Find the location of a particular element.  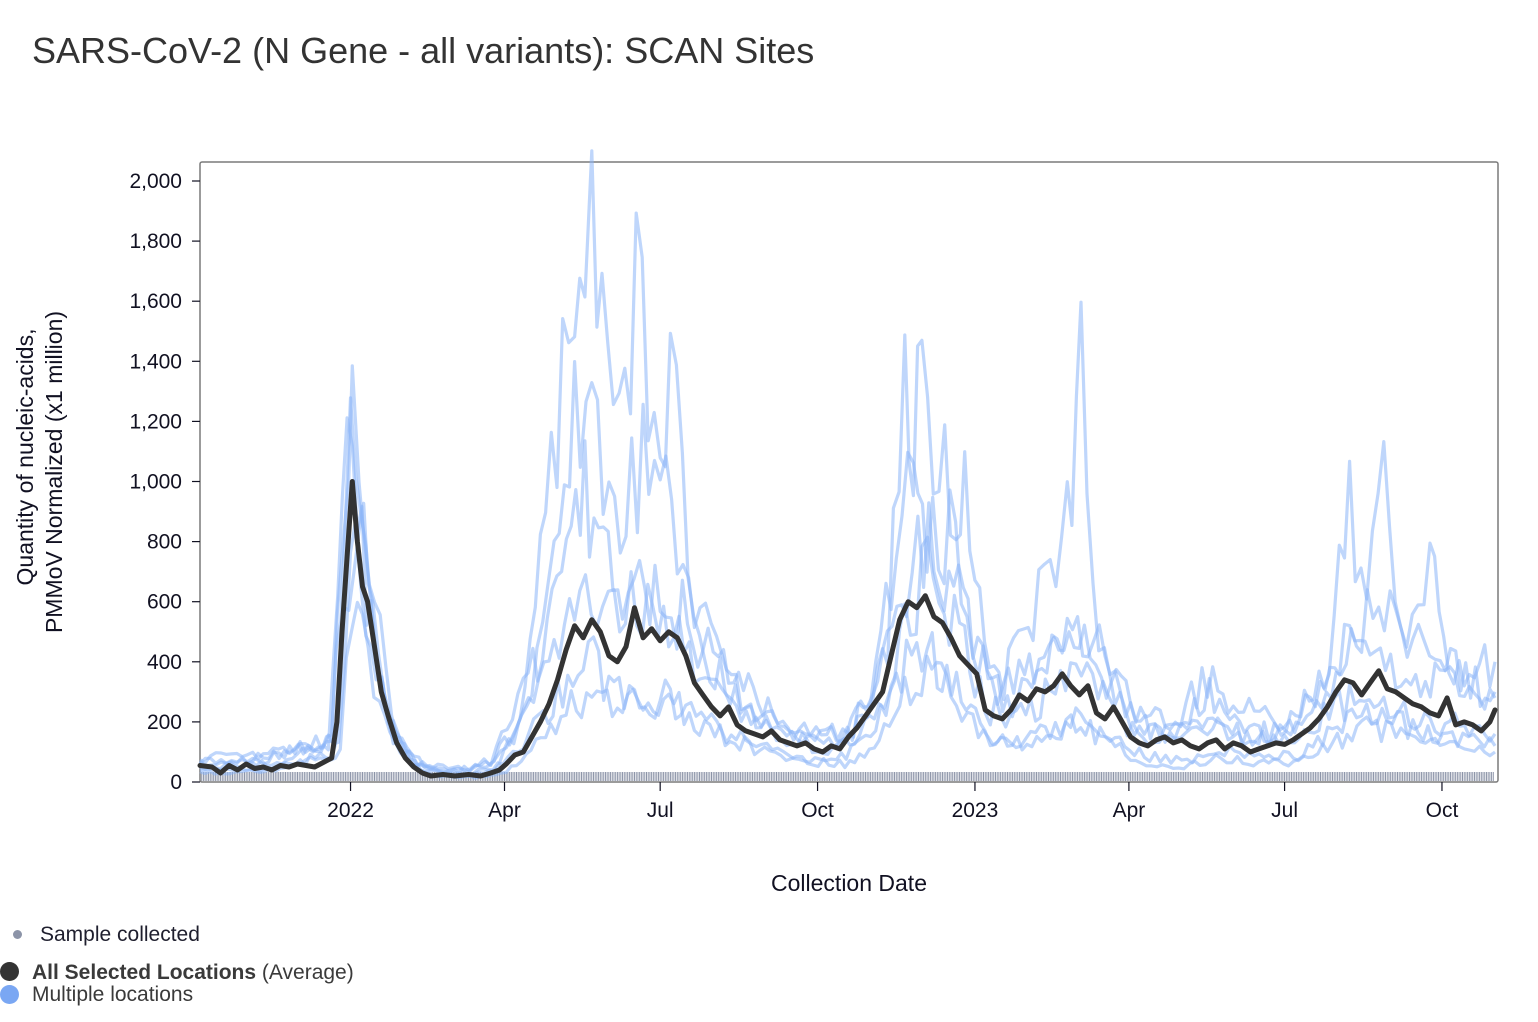

legend-sample-label: Sample collected is located at coordinates (120, 934).